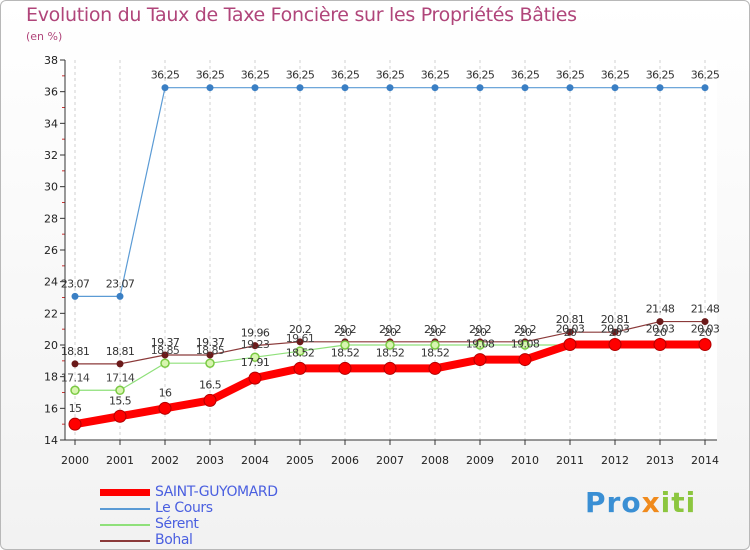  What do you see at coordinates (705, 460) in the screenshot?
I see `x-tick-label: 2014` at bounding box center [705, 460].